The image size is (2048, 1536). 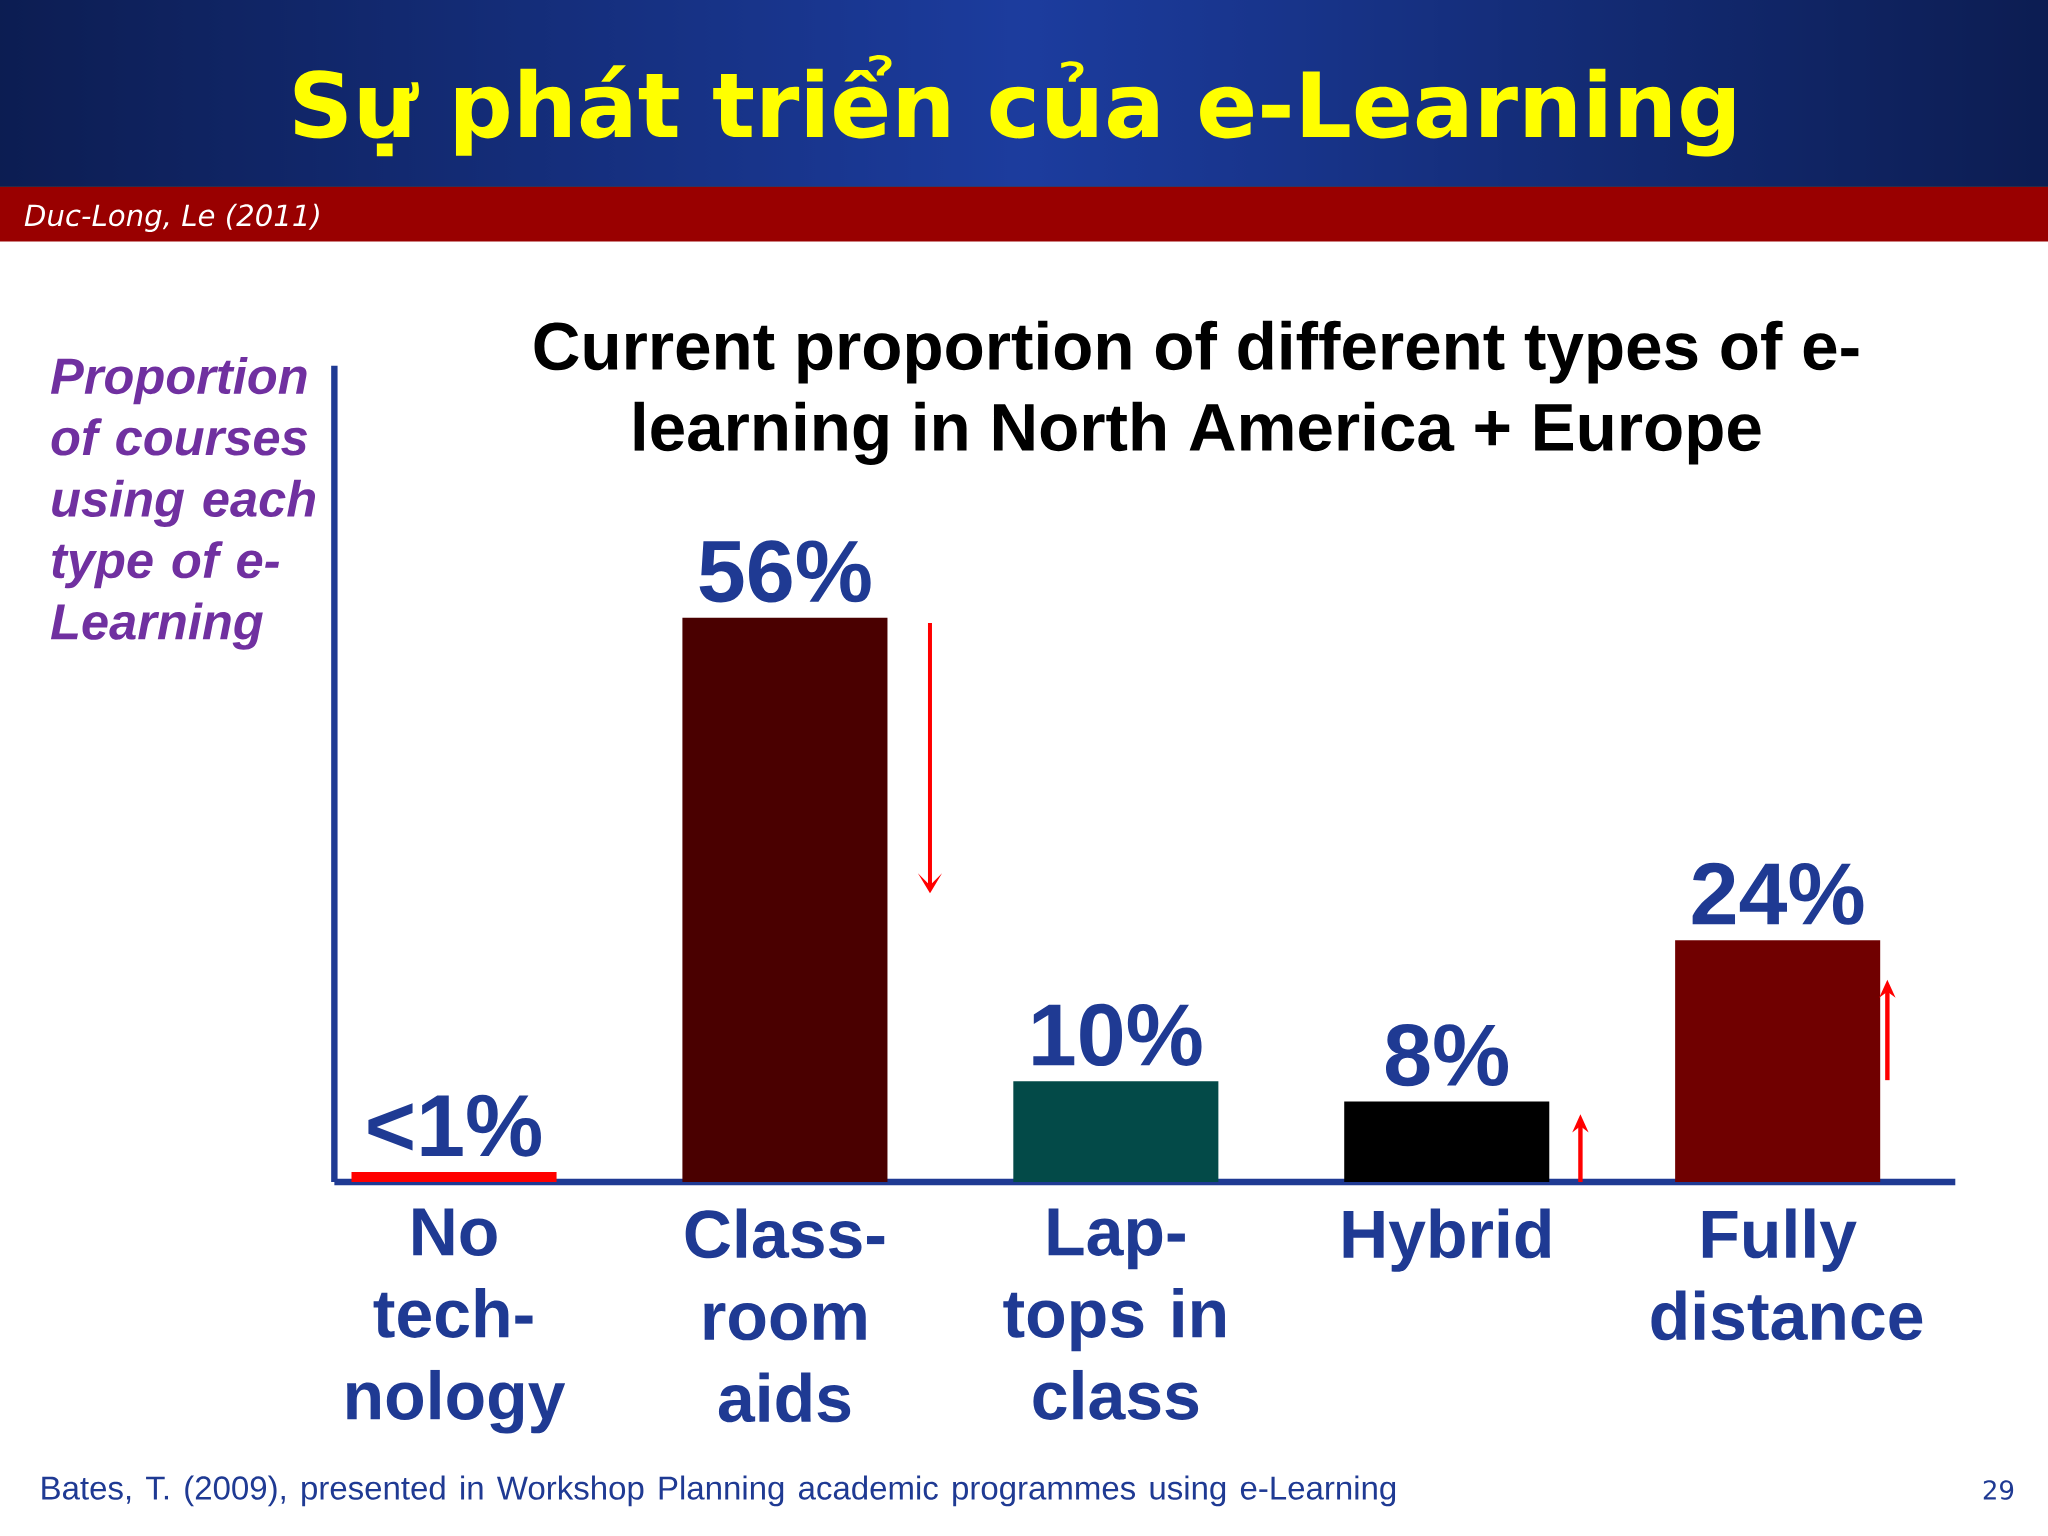 I want to click on data-label: 56%, so click(x=785, y=571).